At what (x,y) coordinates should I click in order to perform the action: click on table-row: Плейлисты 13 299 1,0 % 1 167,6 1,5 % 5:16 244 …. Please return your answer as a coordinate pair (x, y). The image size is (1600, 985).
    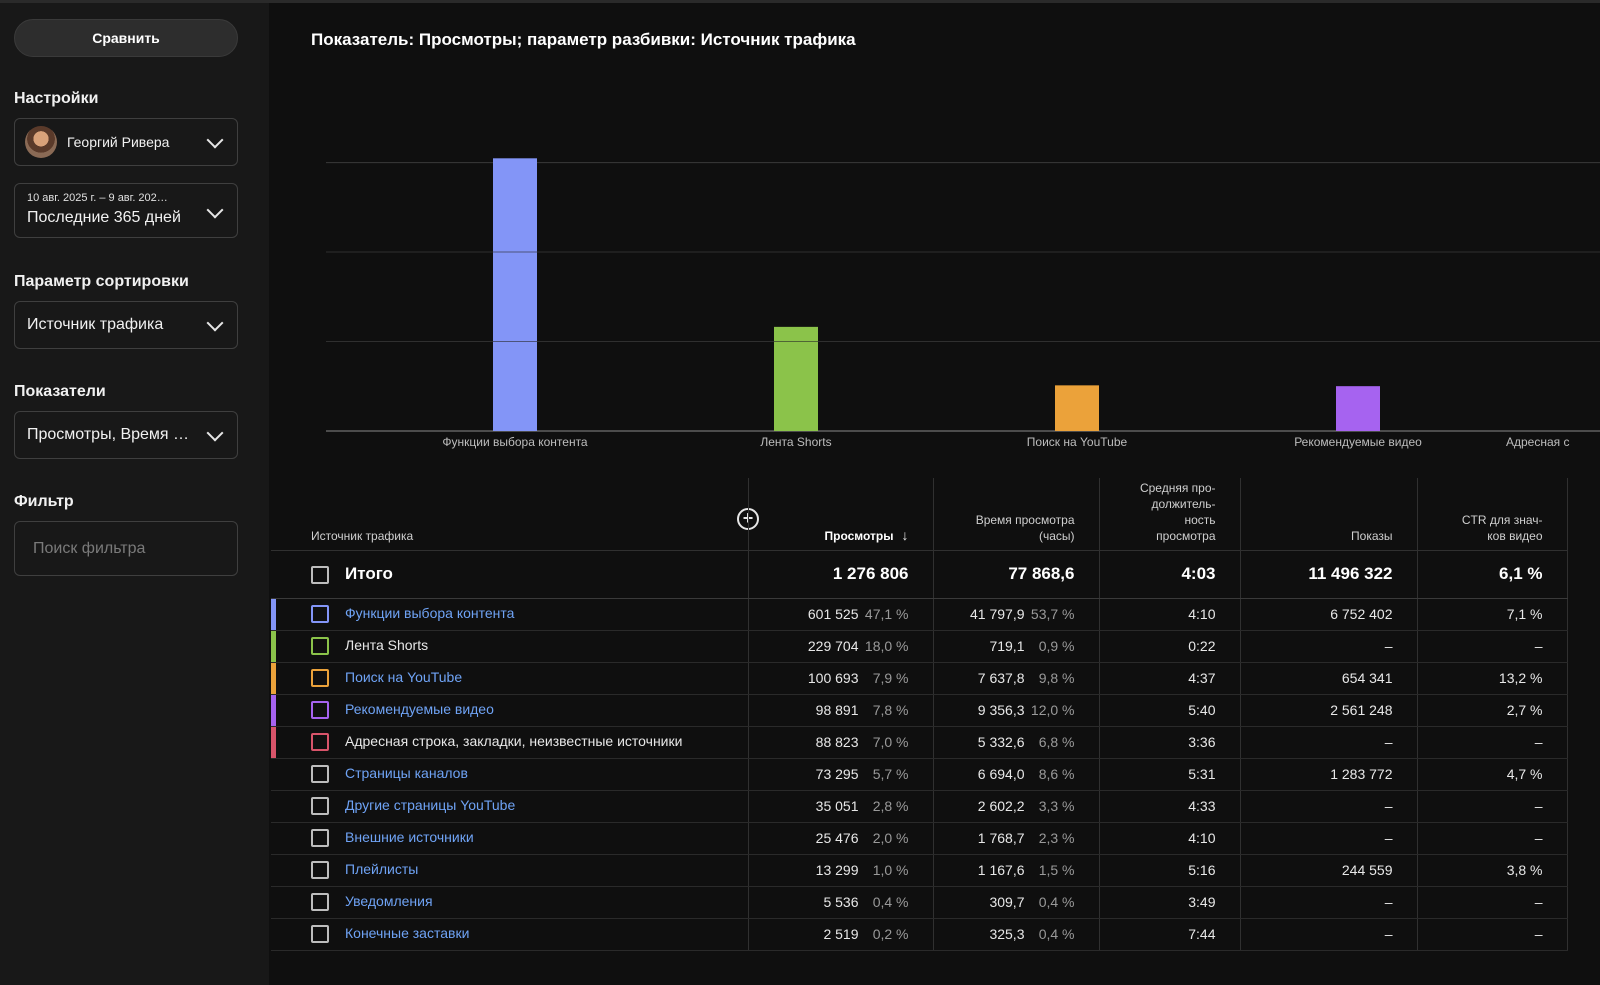
    Looking at the image, I should click on (919, 870).